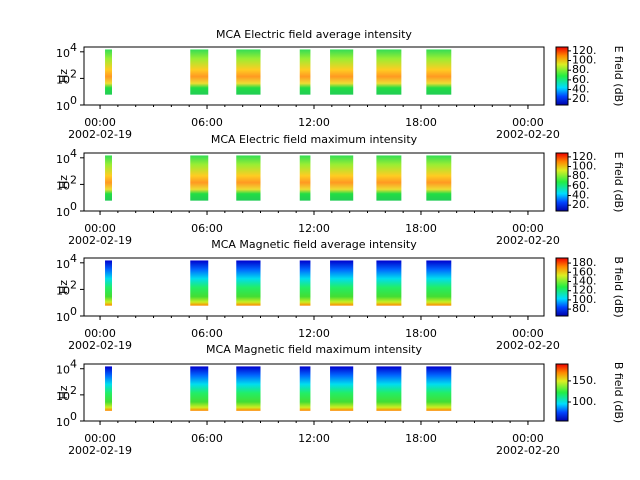 The width and height of the screenshot is (640, 480). I want to click on y-axis-label: Hz, so click(63, 392).